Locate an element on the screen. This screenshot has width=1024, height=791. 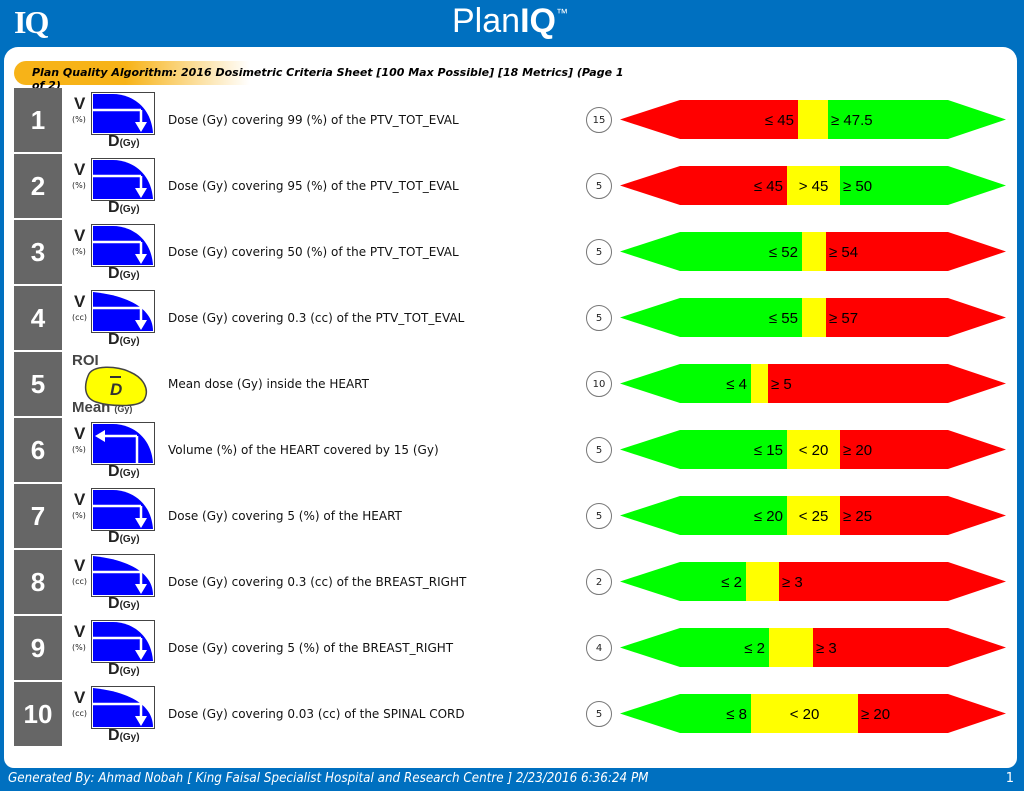
brand-iq: IQ is located at coordinates (538, 21).